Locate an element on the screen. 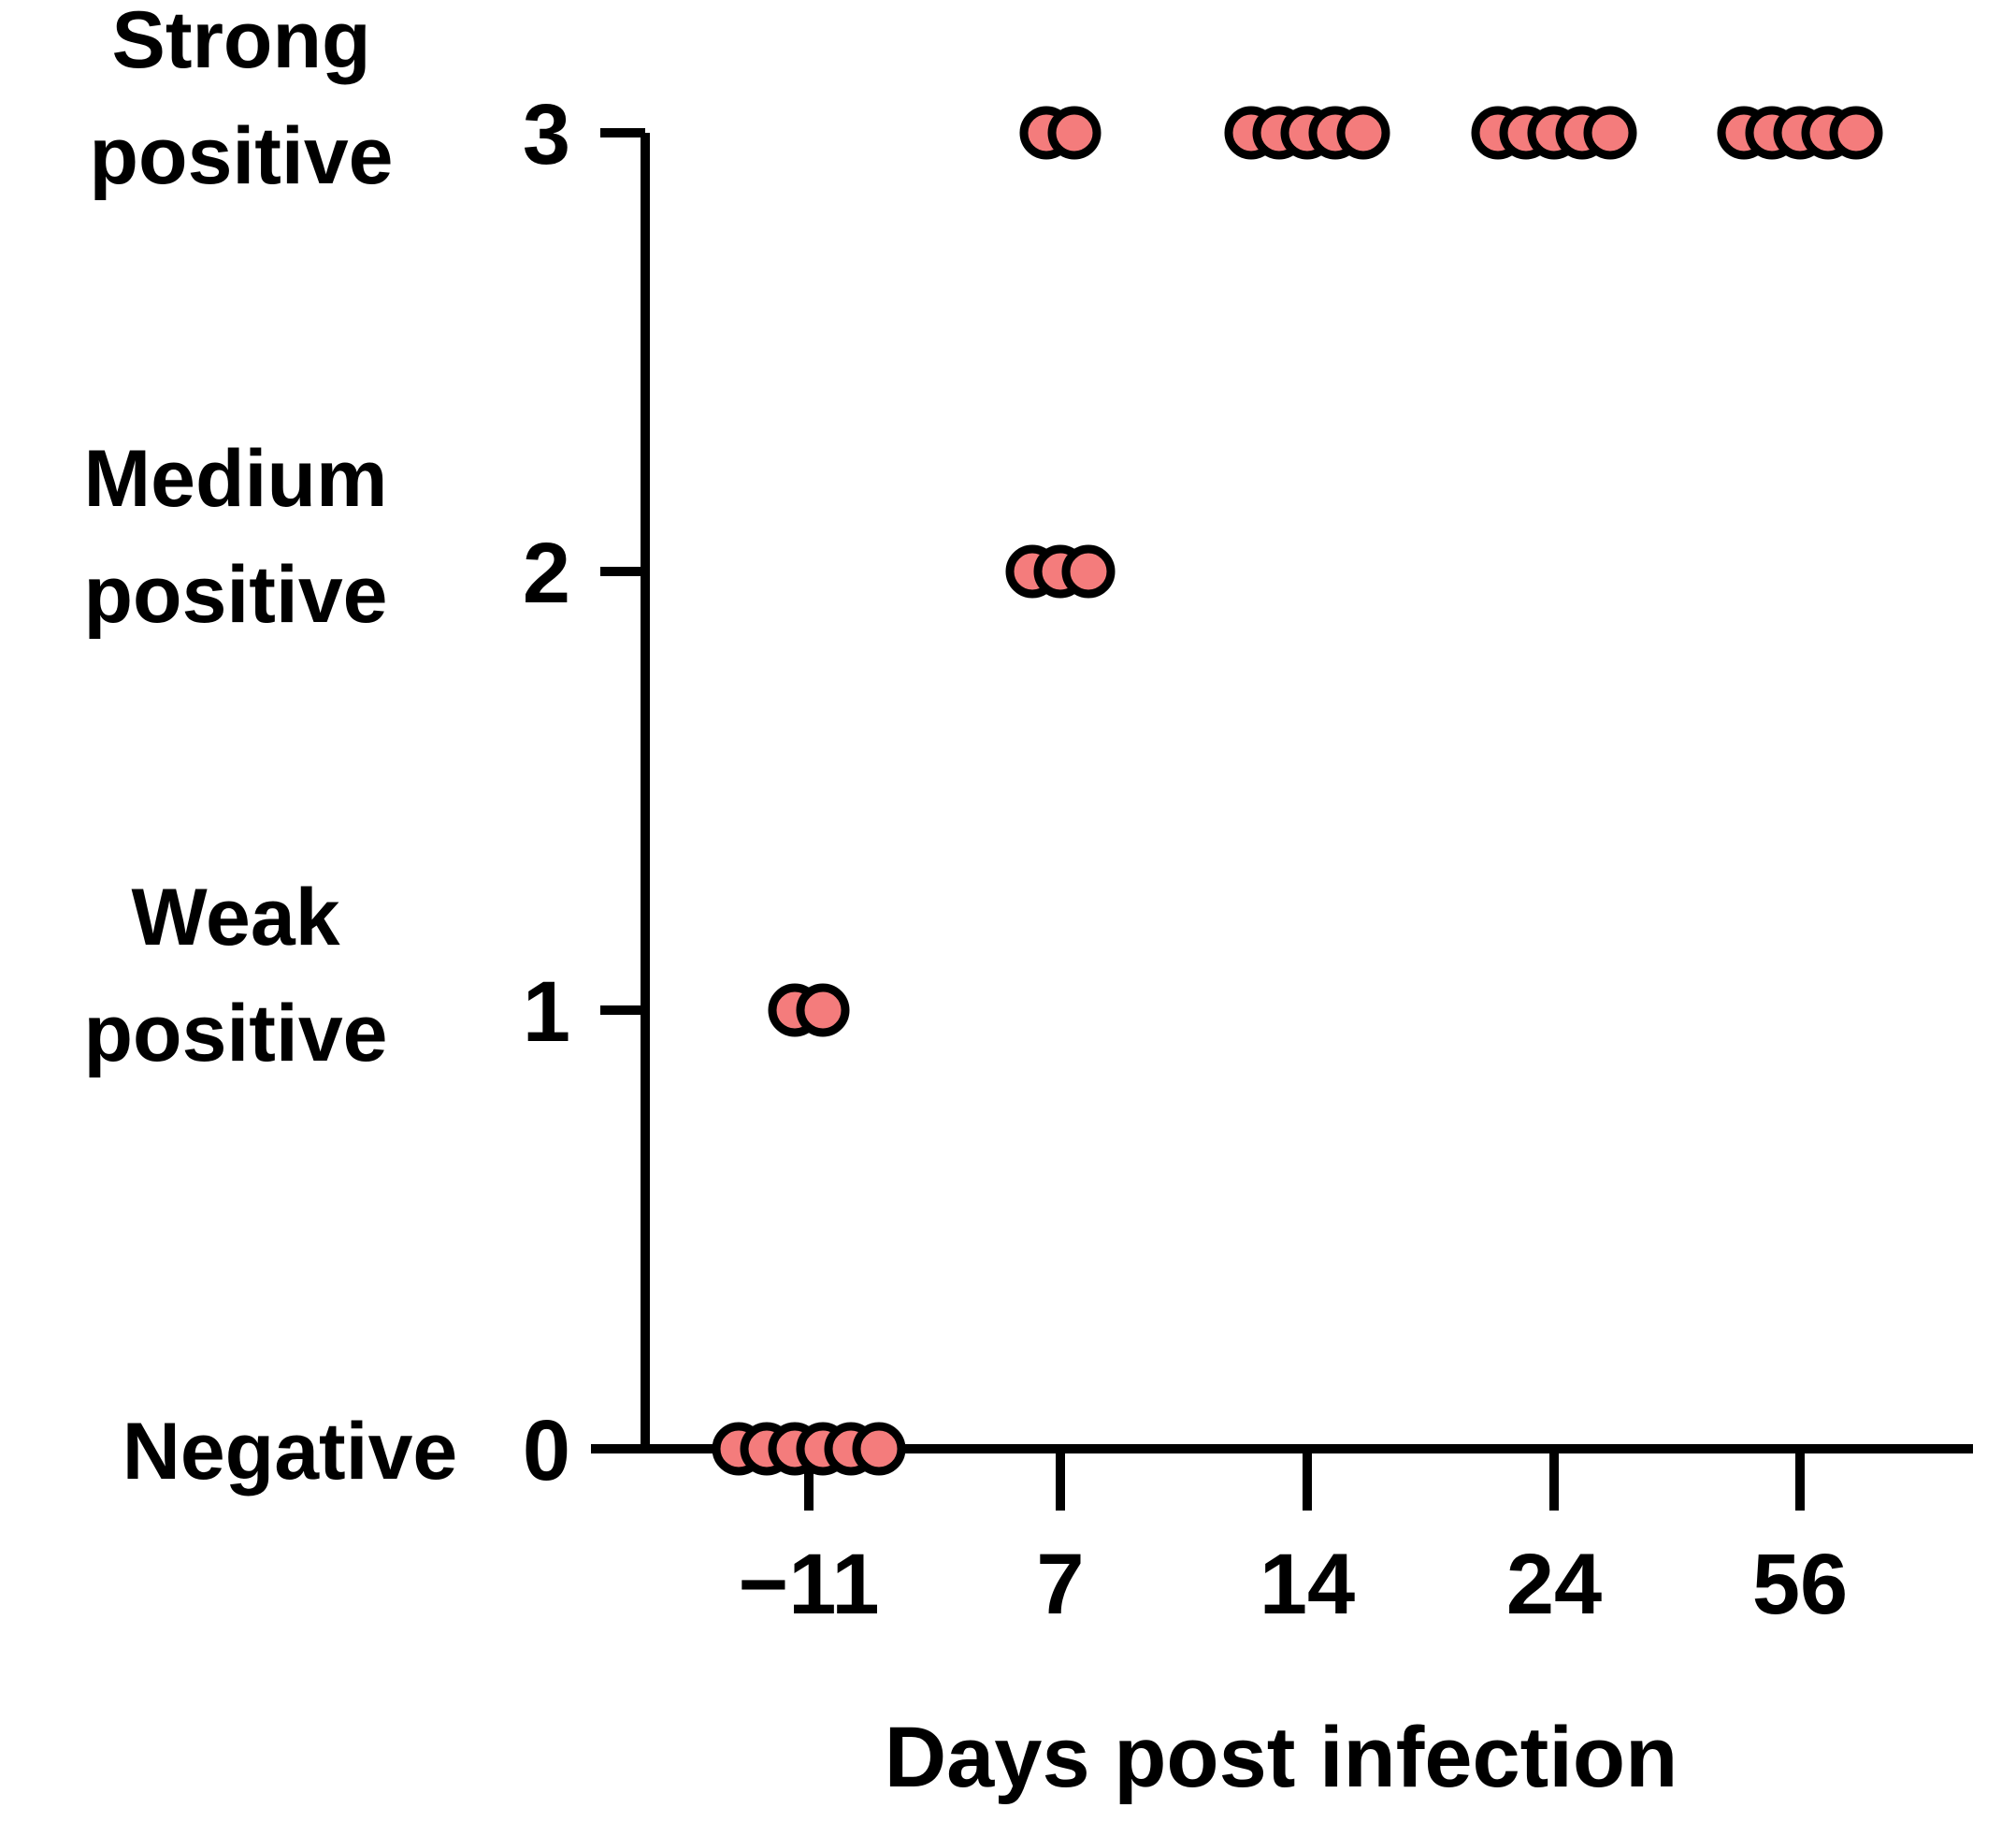 This screenshot has width=2016, height=1822. x-axis-title: Days post infection is located at coordinates (1281, 1757).